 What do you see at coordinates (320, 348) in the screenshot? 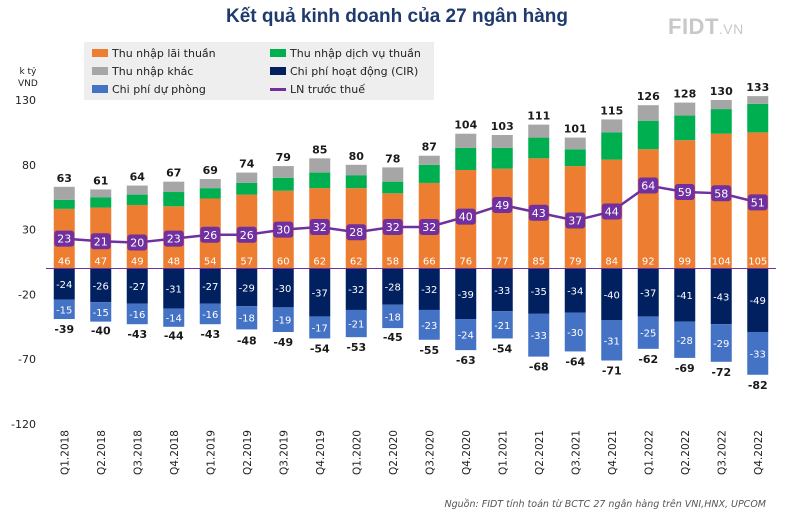
I see `label-total-expense: -54` at bounding box center [320, 348].